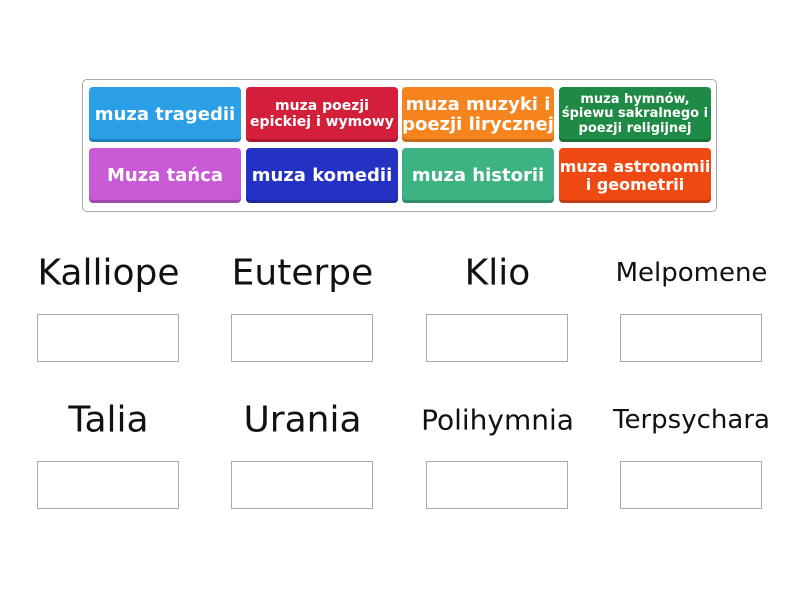 This screenshot has height=600, width=800. What do you see at coordinates (108, 420) in the screenshot?
I see `target-label: Talia` at bounding box center [108, 420].